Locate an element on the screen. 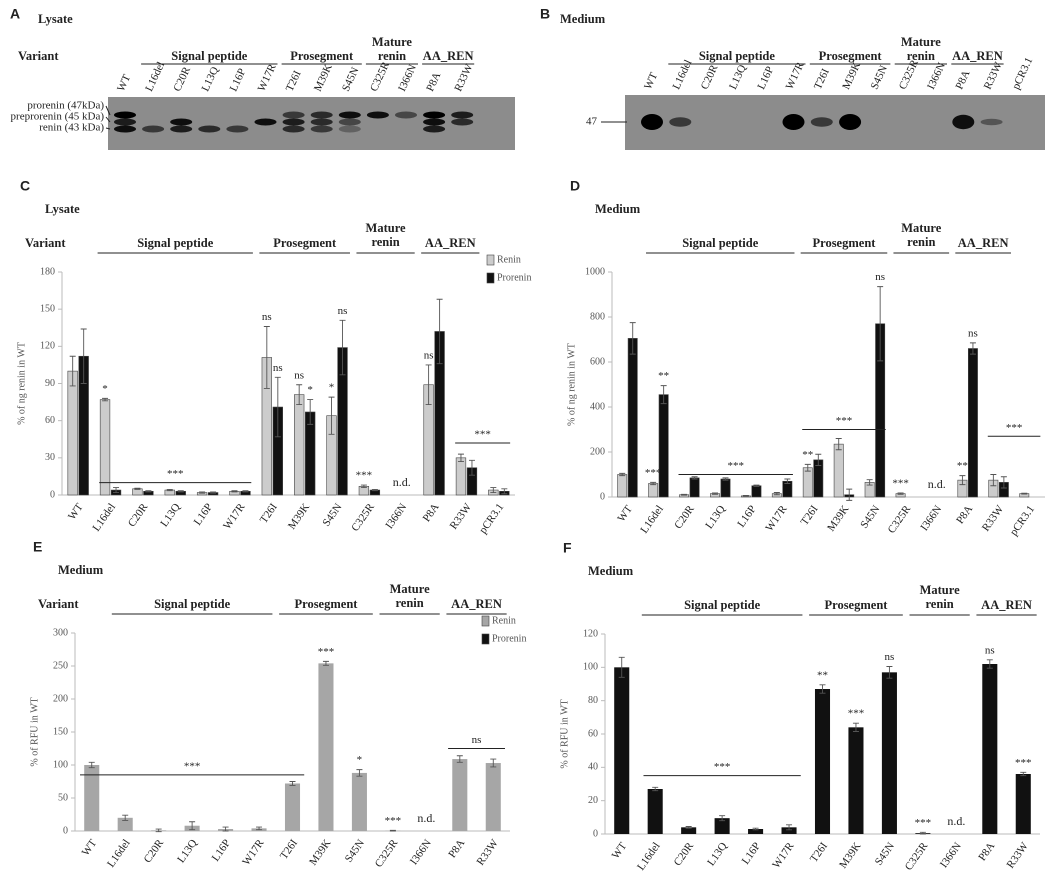  y-axis-label: % of RFU in WT is located at coordinates (34, 731).